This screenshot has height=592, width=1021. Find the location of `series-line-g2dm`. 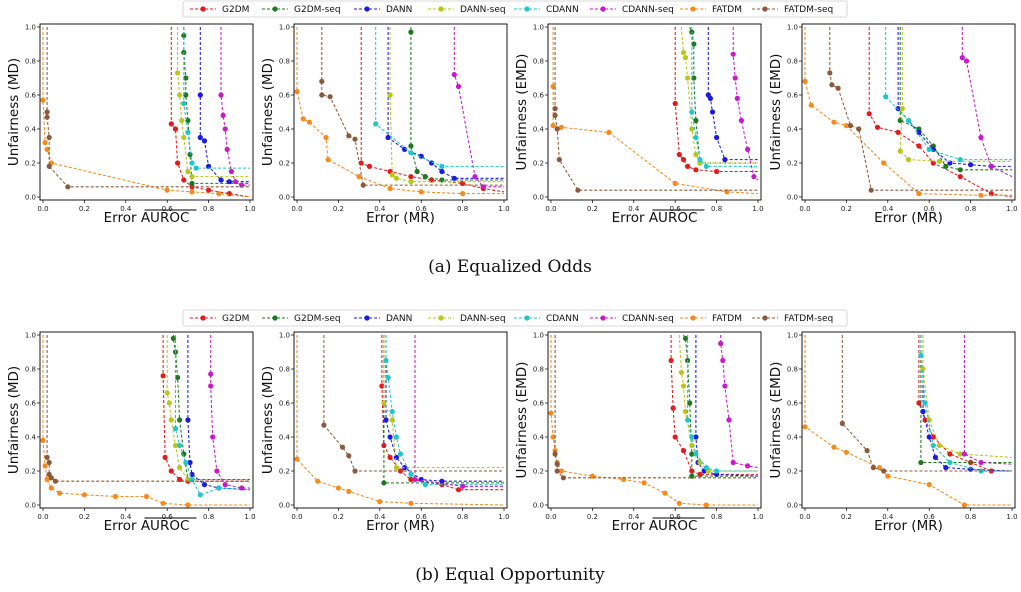

series-line-g2dm is located at coordinates (442, 413).